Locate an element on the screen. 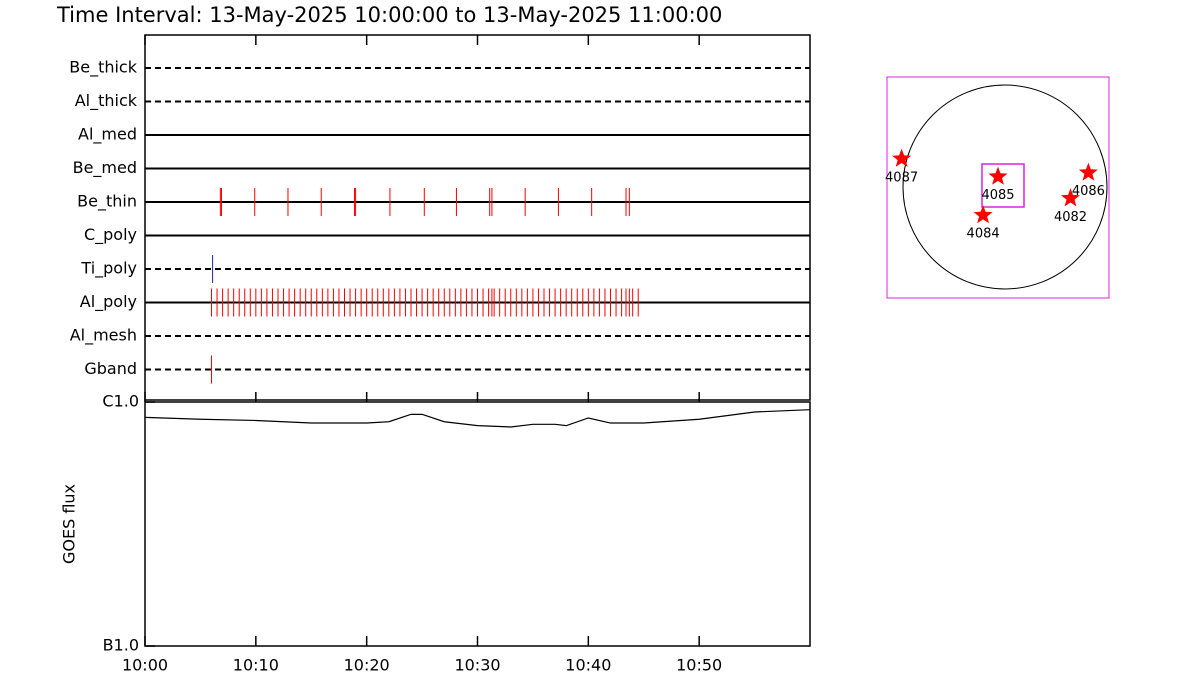  region-label: 4086 is located at coordinates (1088, 191).